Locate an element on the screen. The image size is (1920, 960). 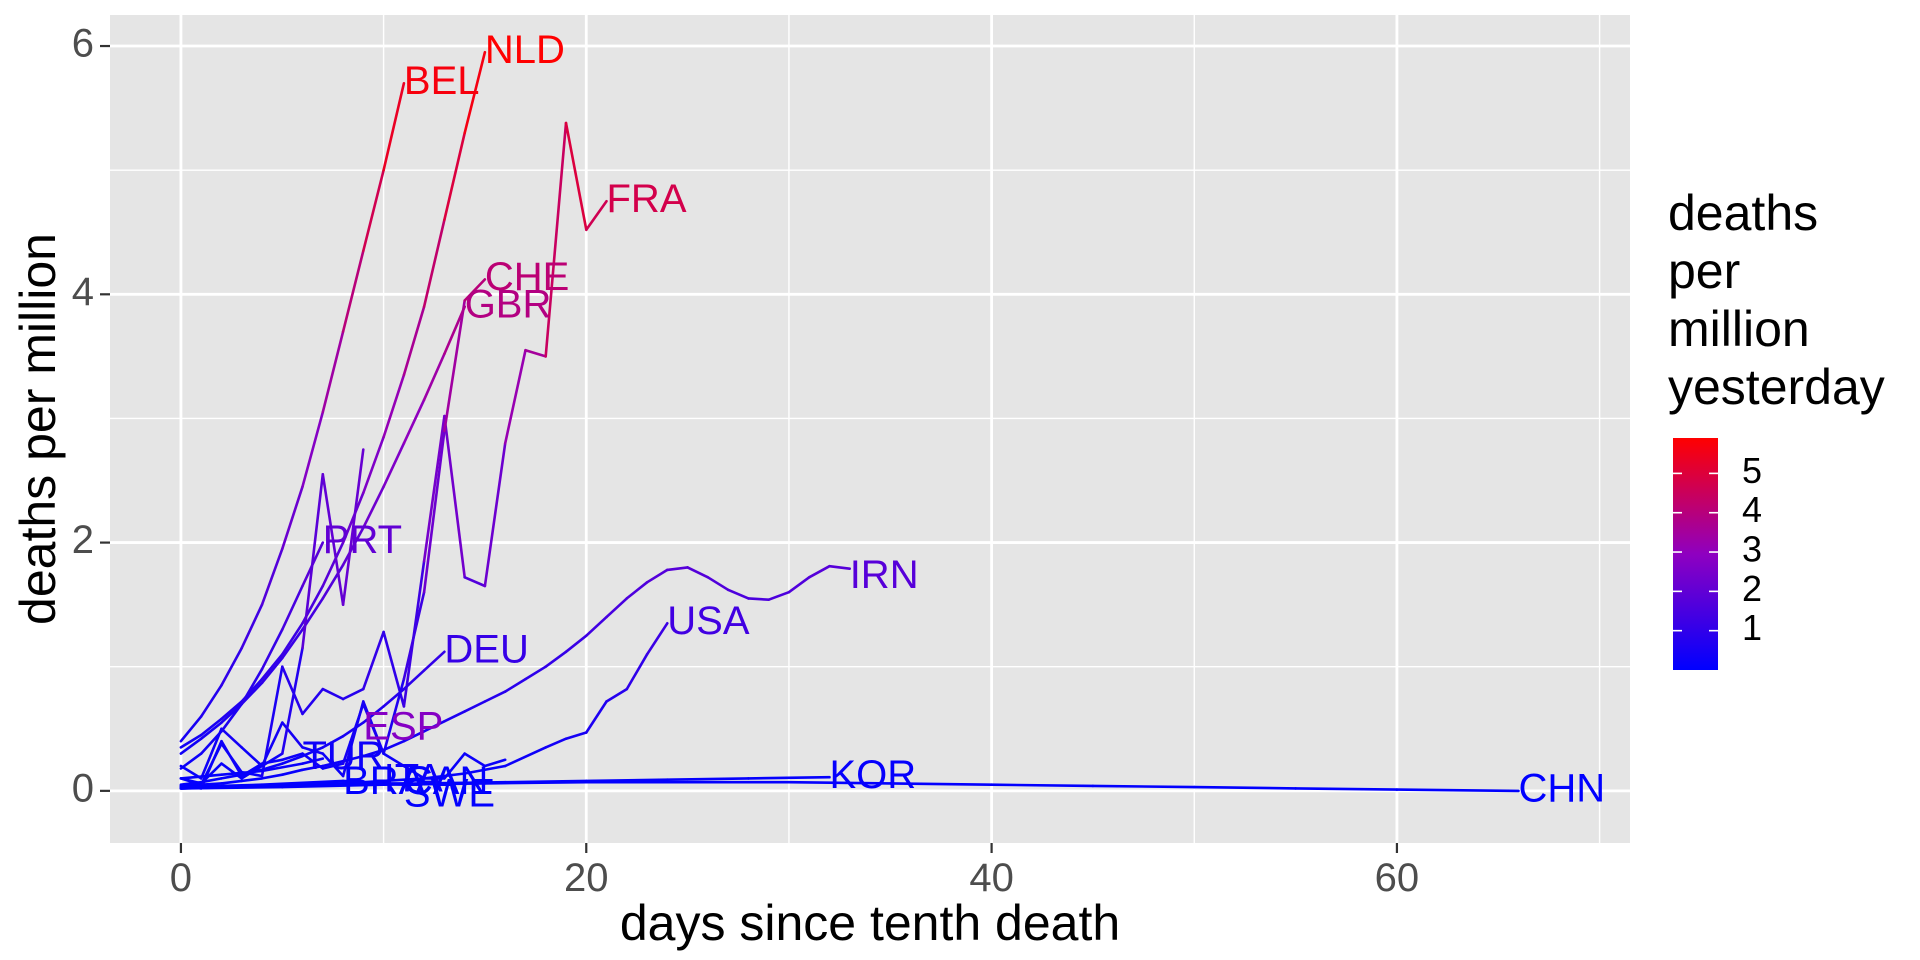
series-label-usa: USA is located at coordinates (708, 621).